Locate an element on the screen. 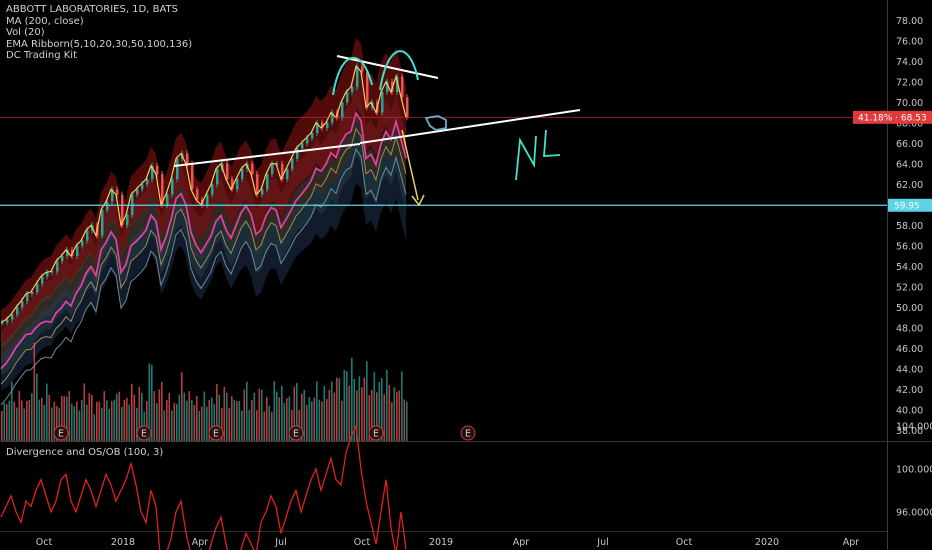  study-dc-trading-kit: DC Trading Kit is located at coordinates (41, 56).